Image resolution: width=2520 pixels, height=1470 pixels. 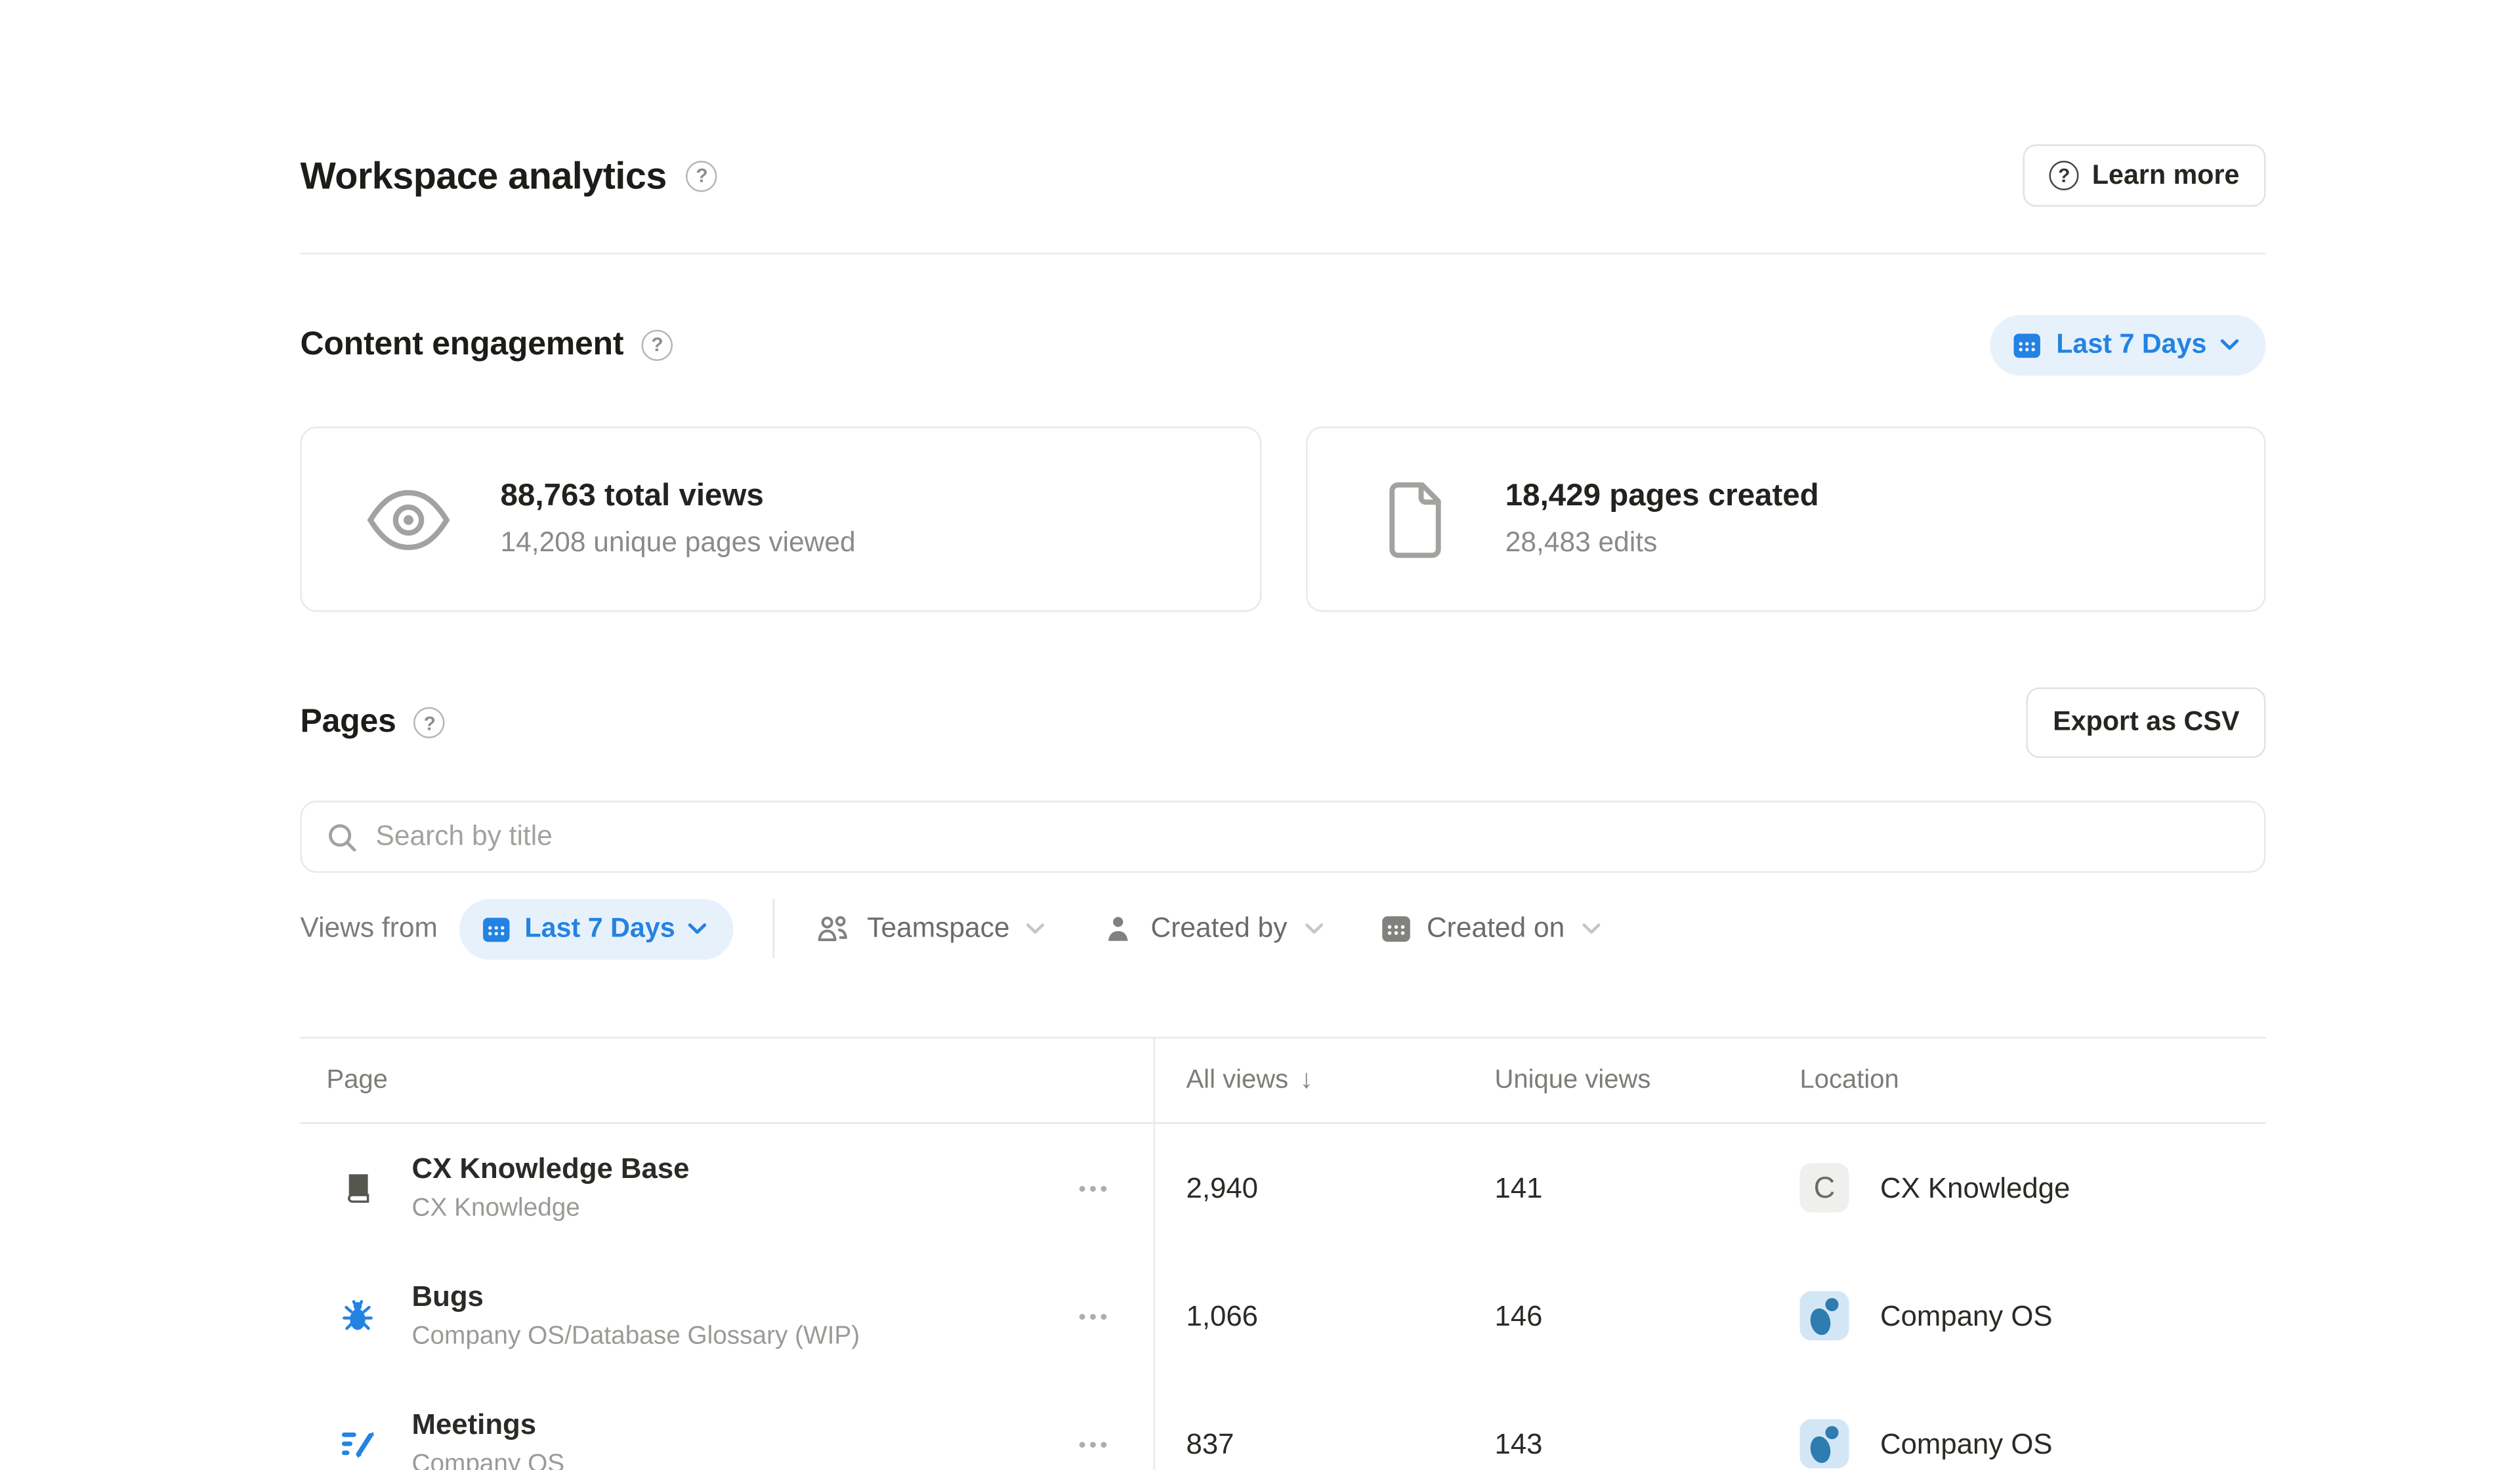 I want to click on help-circle-icon: ?, so click(x=2064, y=175).